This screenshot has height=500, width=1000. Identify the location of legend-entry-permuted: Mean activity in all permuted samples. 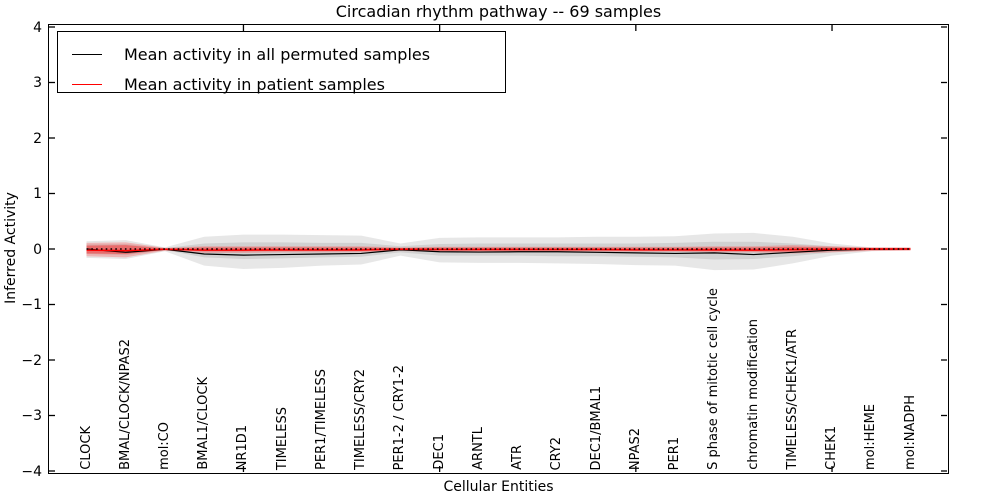
(281, 54).